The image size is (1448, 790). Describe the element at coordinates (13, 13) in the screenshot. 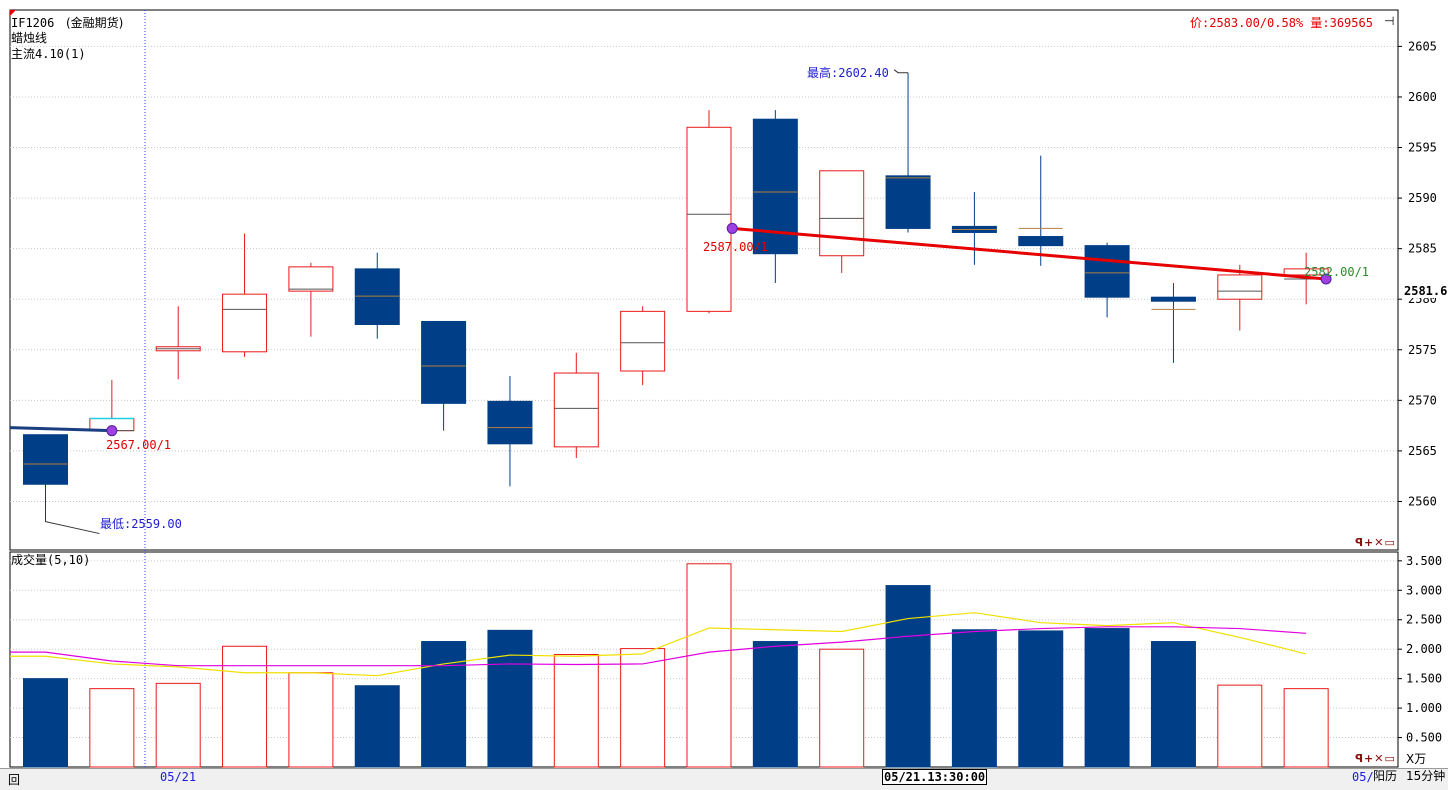

I see `corner-marker` at that location.